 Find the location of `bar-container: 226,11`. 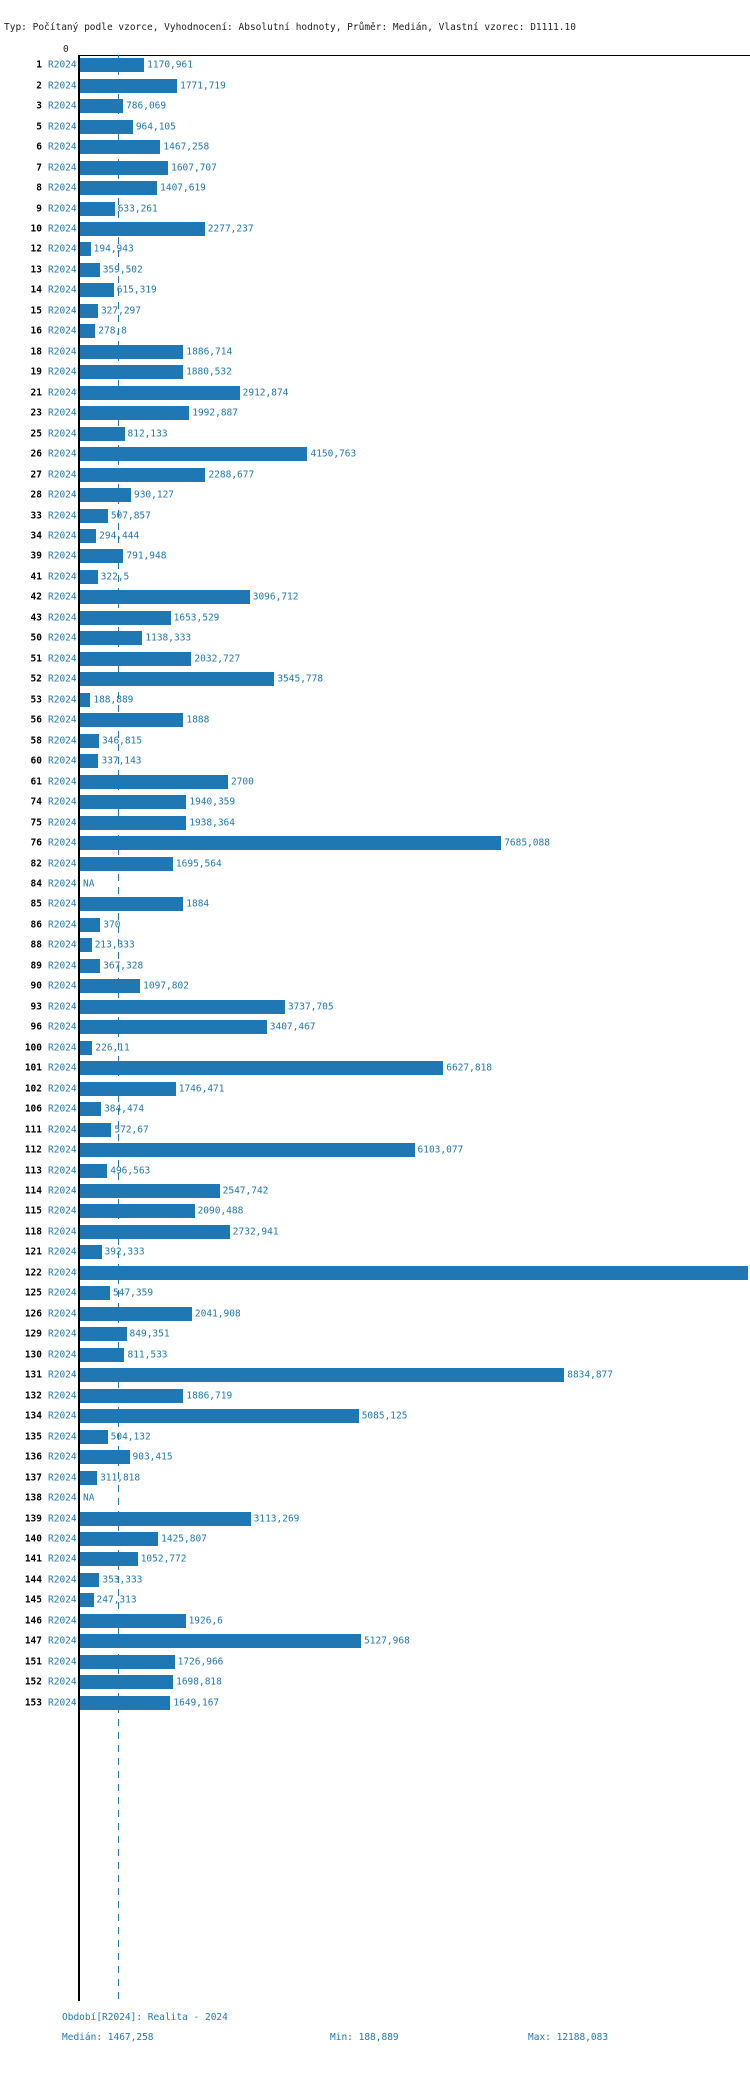

bar-container: 226,11 is located at coordinates (415, 1048).